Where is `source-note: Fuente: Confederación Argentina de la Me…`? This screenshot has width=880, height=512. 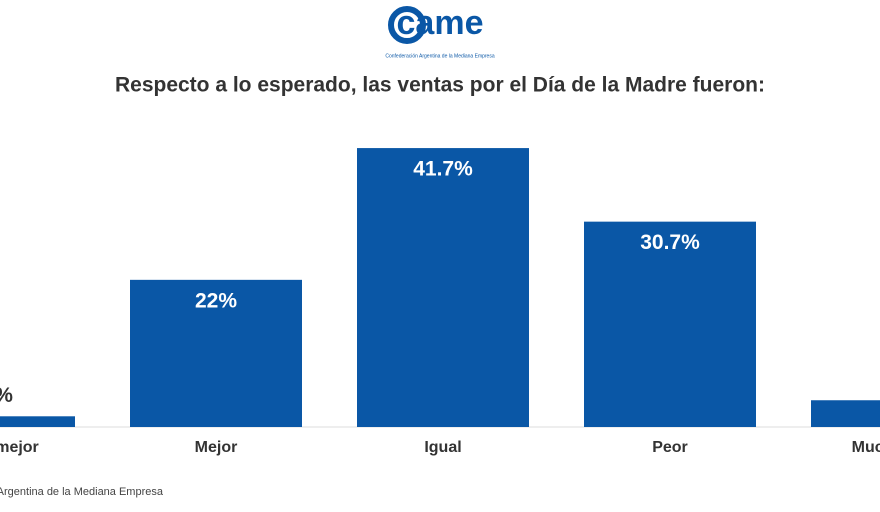
source-note: Fuente: Confederación Argentina de la Me… is located at coordinates (82, 492).